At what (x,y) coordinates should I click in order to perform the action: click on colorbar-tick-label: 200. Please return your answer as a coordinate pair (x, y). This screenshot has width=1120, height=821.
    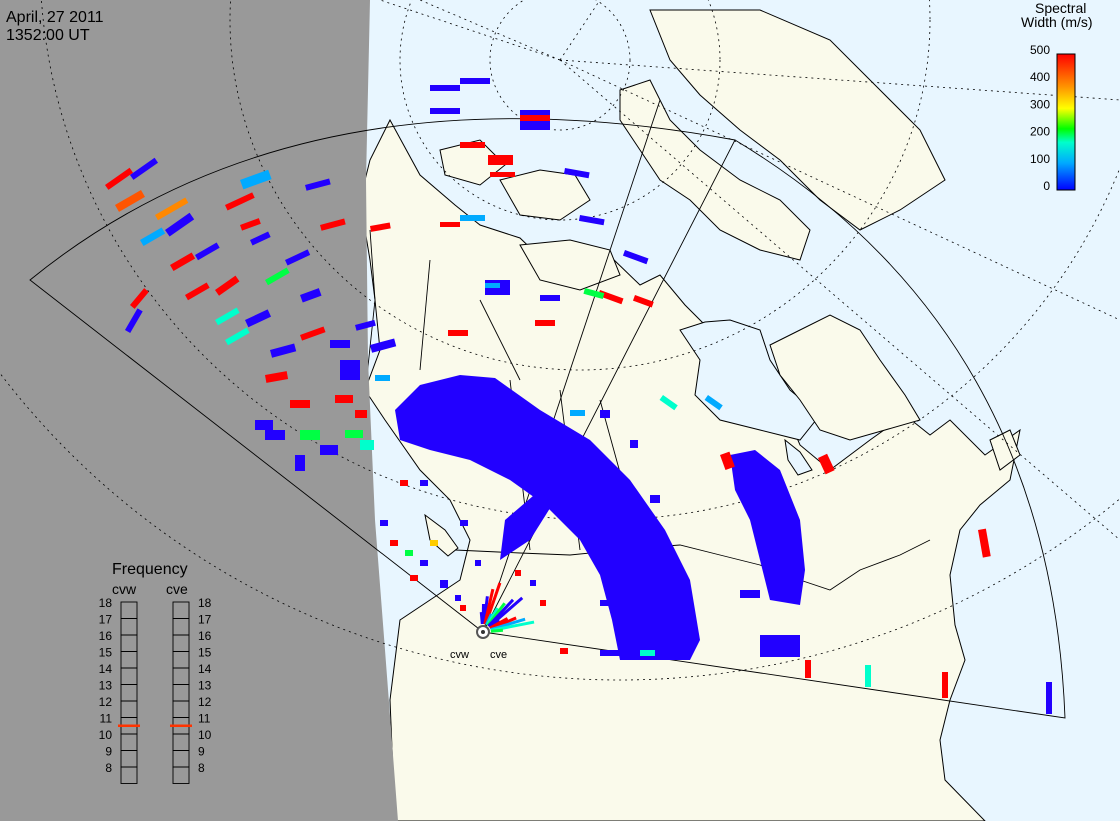
    Looking at the image, I should click on (1040, 132).